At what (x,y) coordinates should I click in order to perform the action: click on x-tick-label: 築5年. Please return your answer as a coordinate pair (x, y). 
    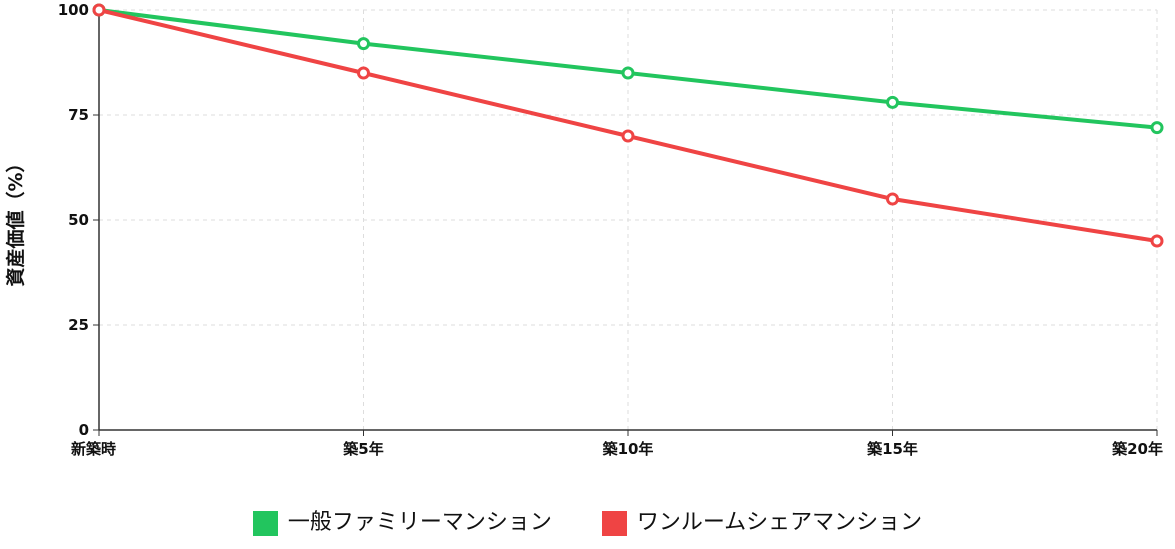
    Looking at the image, I should click on (362, 449).